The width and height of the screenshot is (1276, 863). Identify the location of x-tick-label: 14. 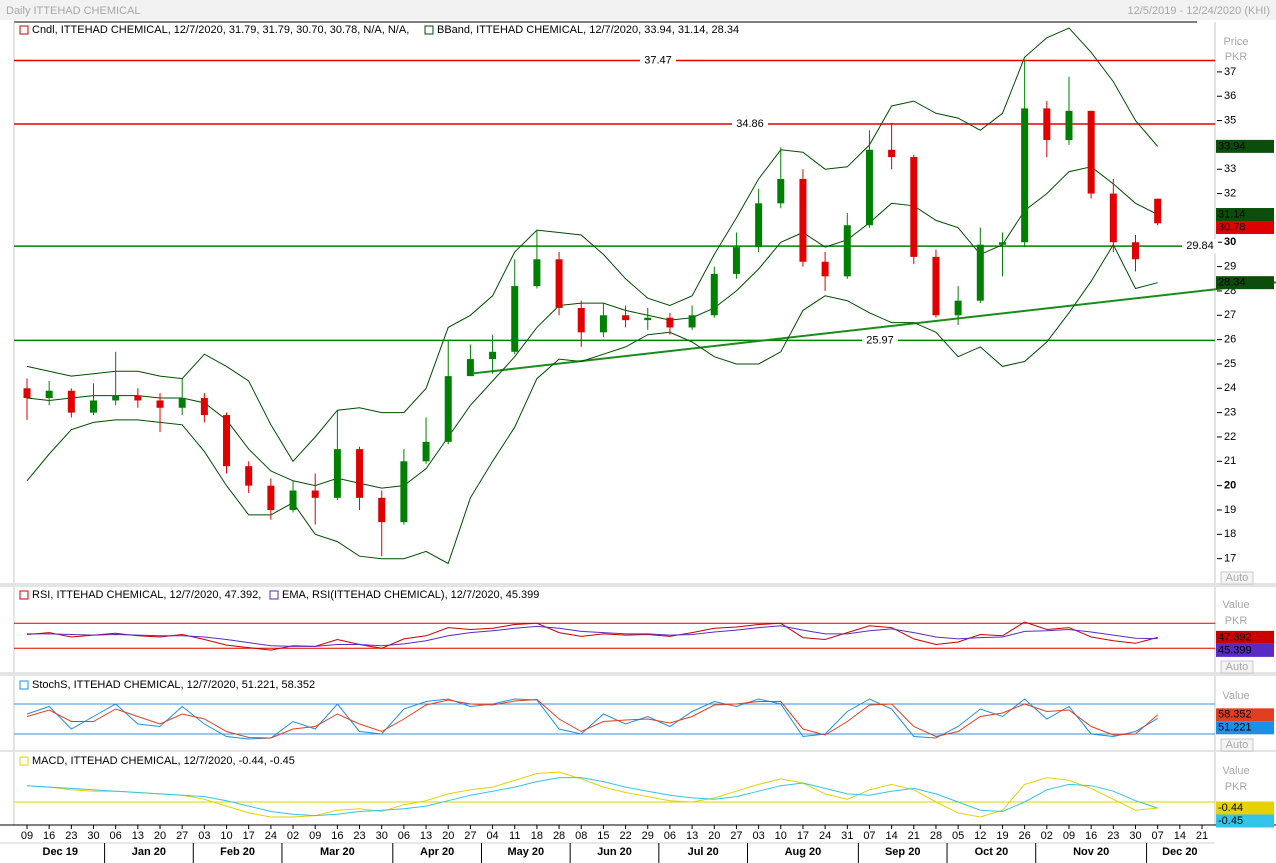
(1180, 836).